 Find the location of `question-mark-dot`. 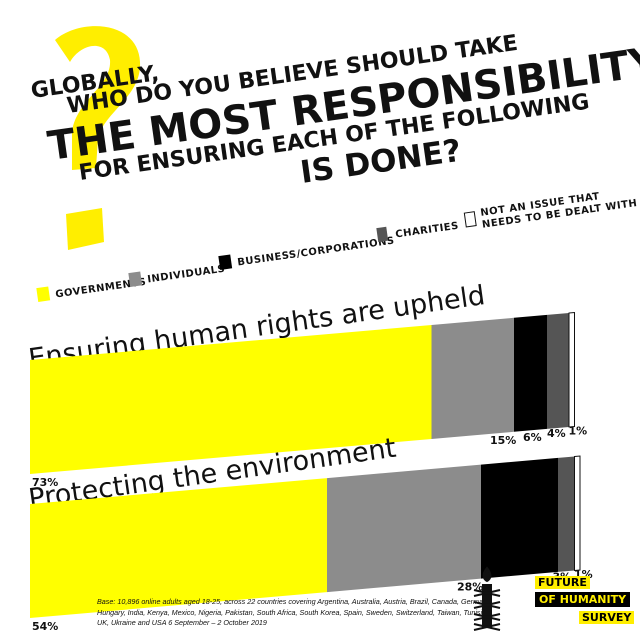

question-mark-dot is located at coordinates (85, 229).